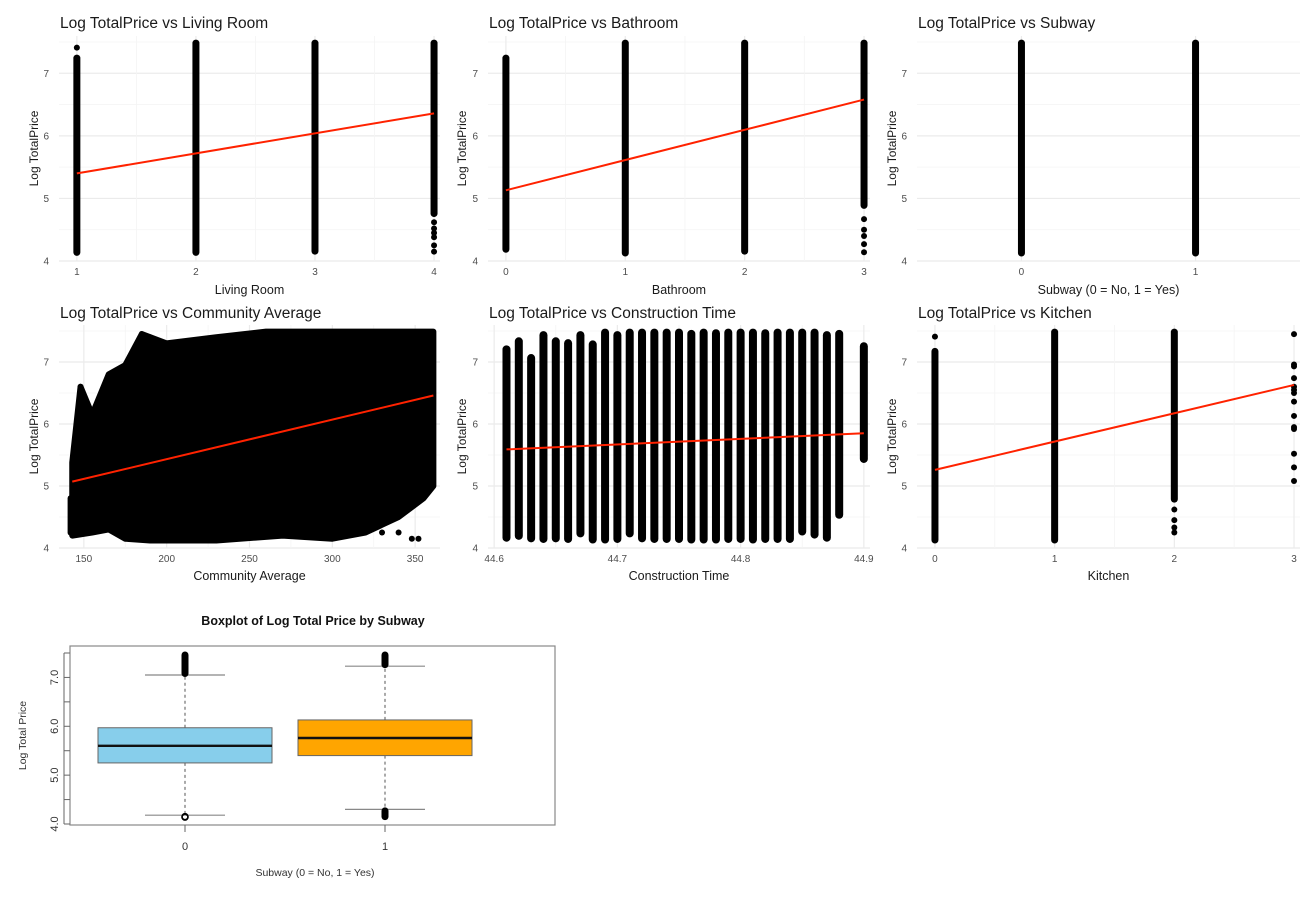 The width and height of the screenshot is (1301, 901). I want to click on x-tick-label: 200, so click(166, 559).